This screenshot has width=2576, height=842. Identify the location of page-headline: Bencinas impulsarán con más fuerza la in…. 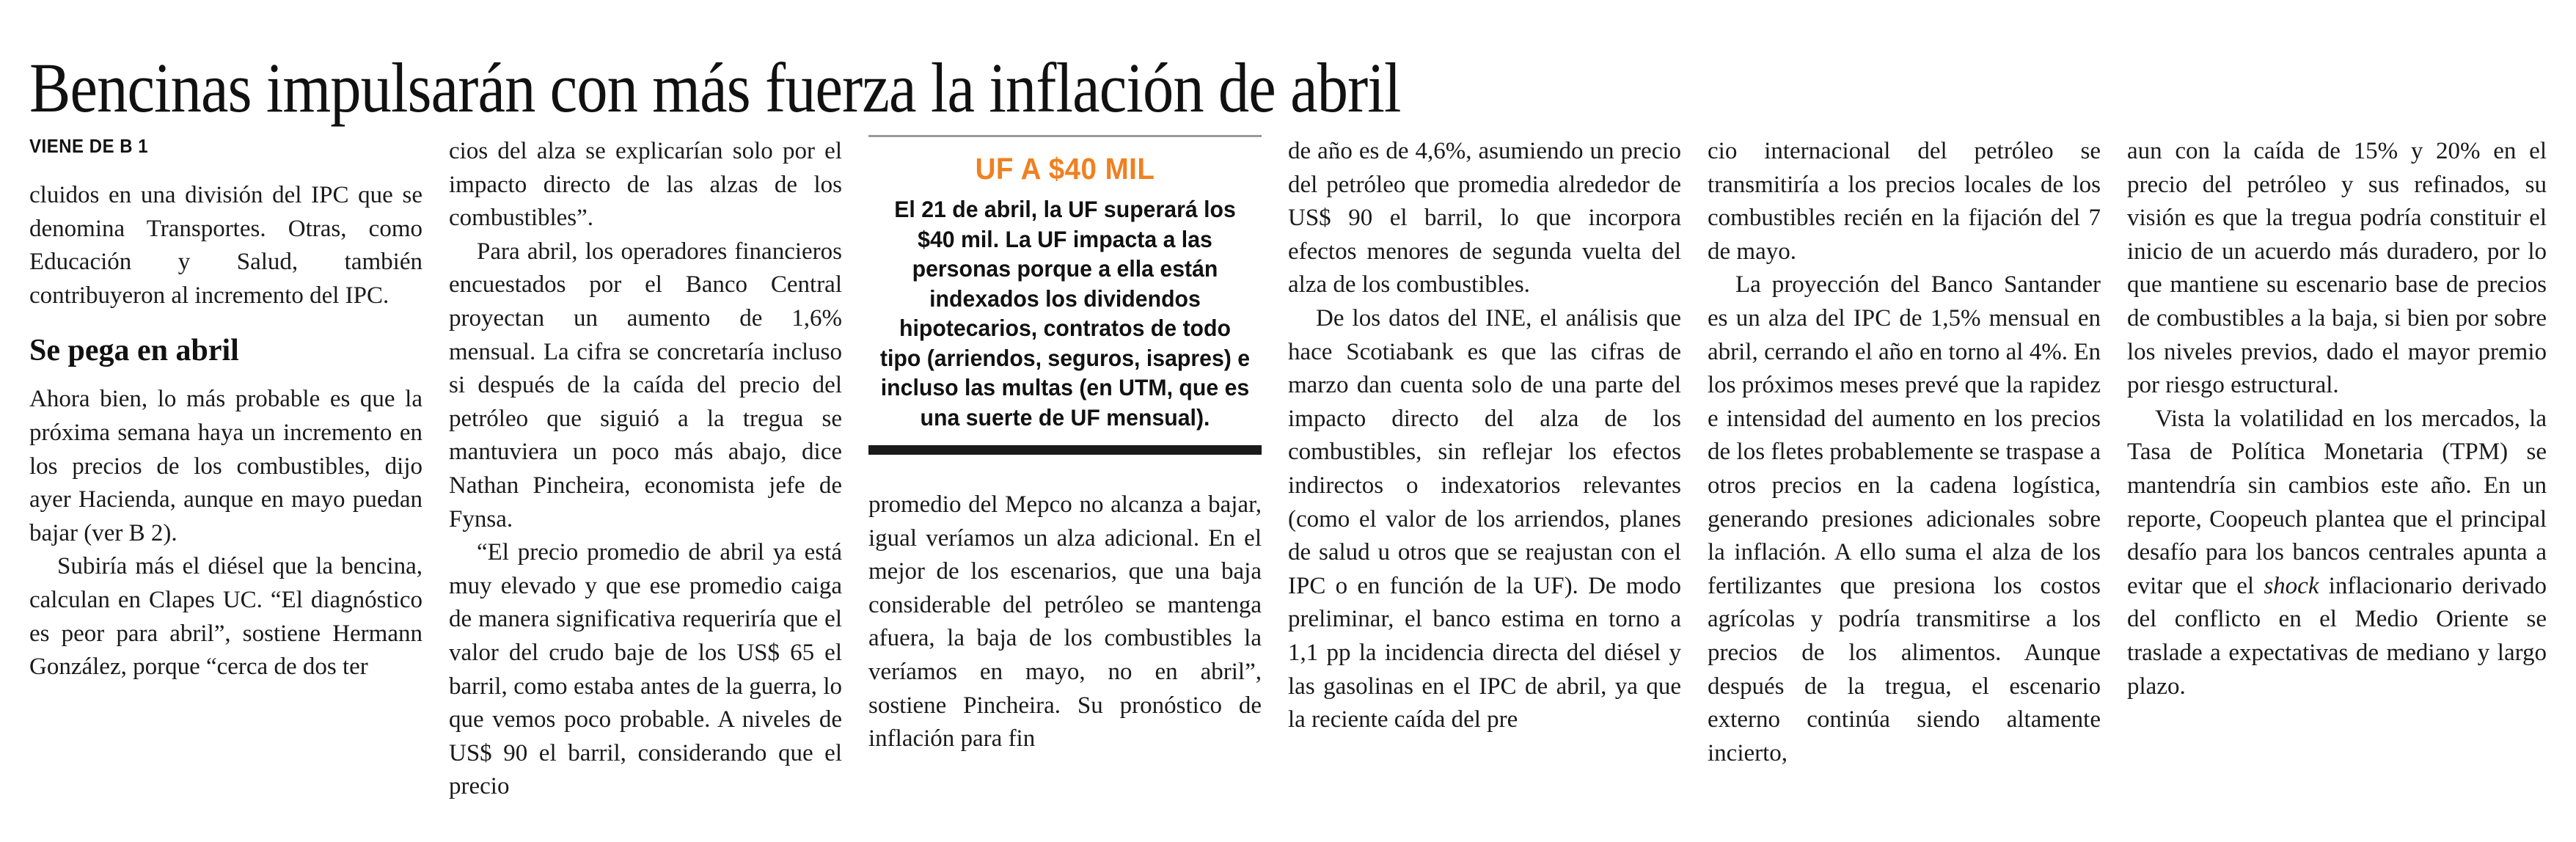
(715, 88).